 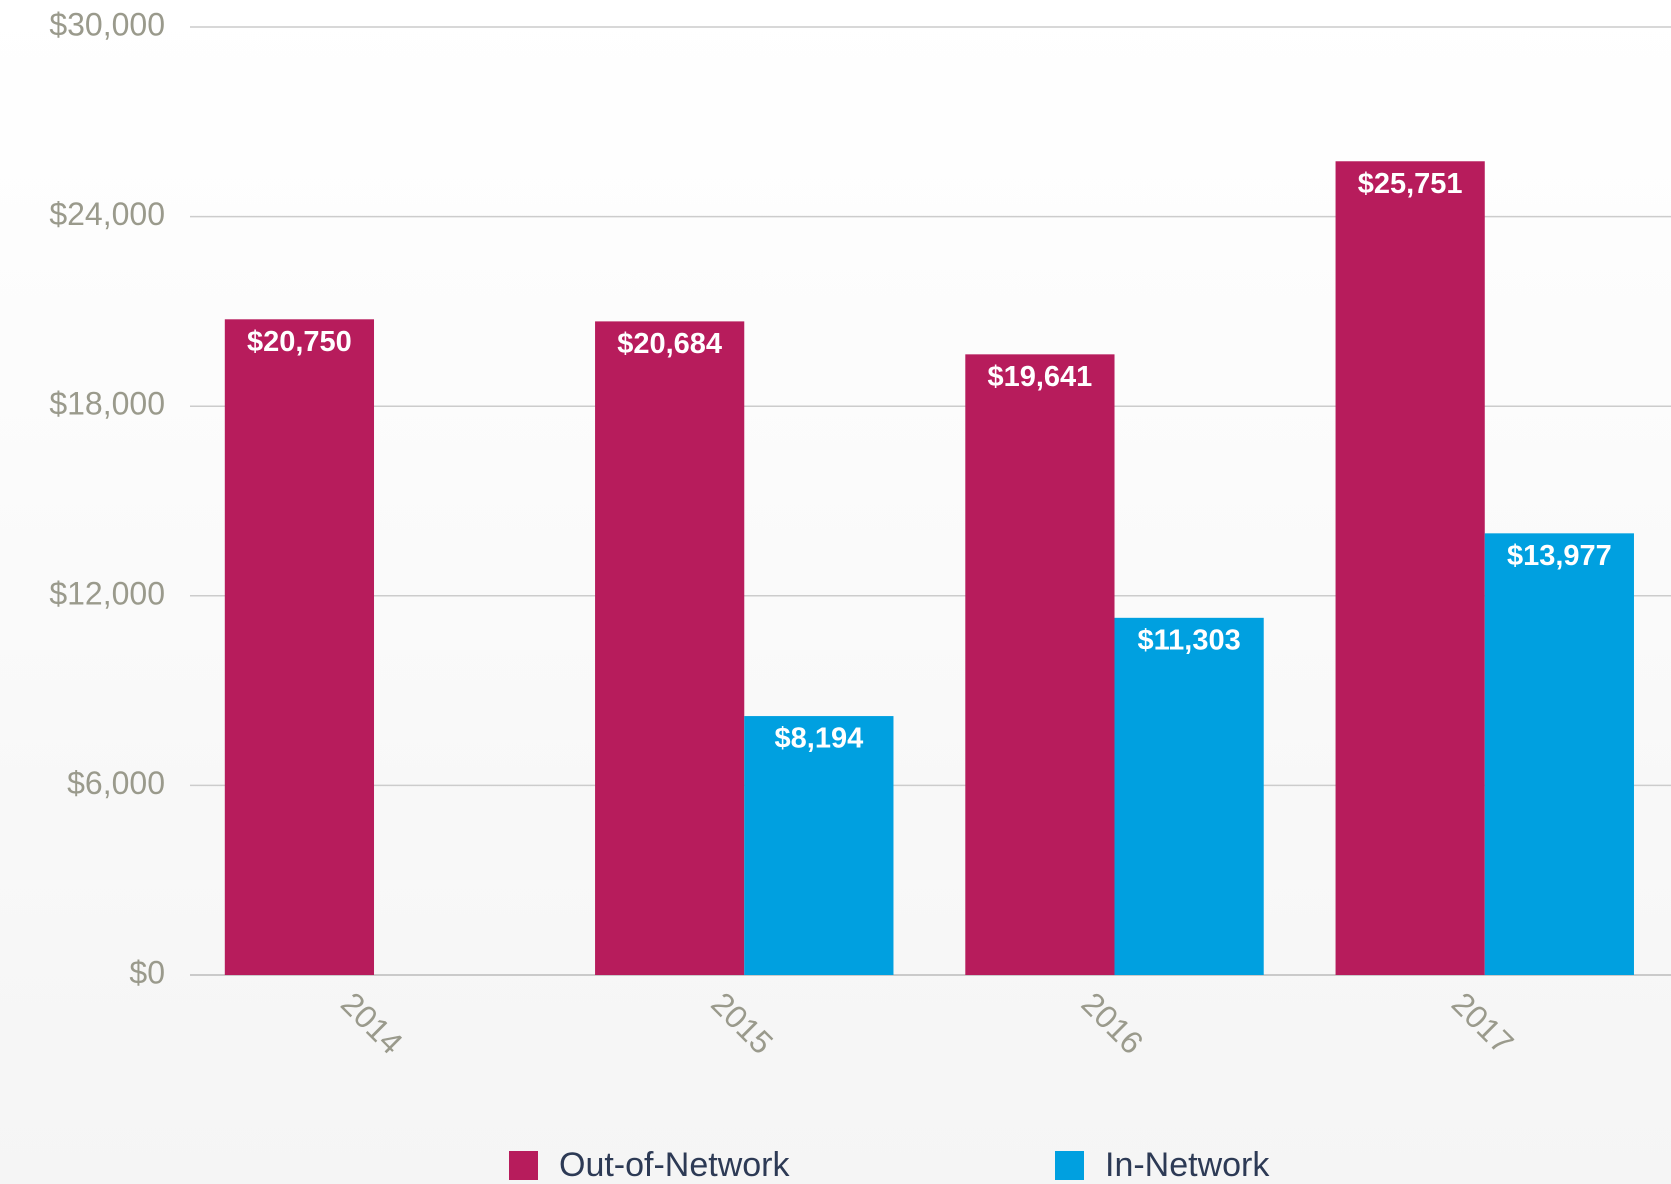 I want to click on value-label: $19,641, so click(x=1039, y=377).